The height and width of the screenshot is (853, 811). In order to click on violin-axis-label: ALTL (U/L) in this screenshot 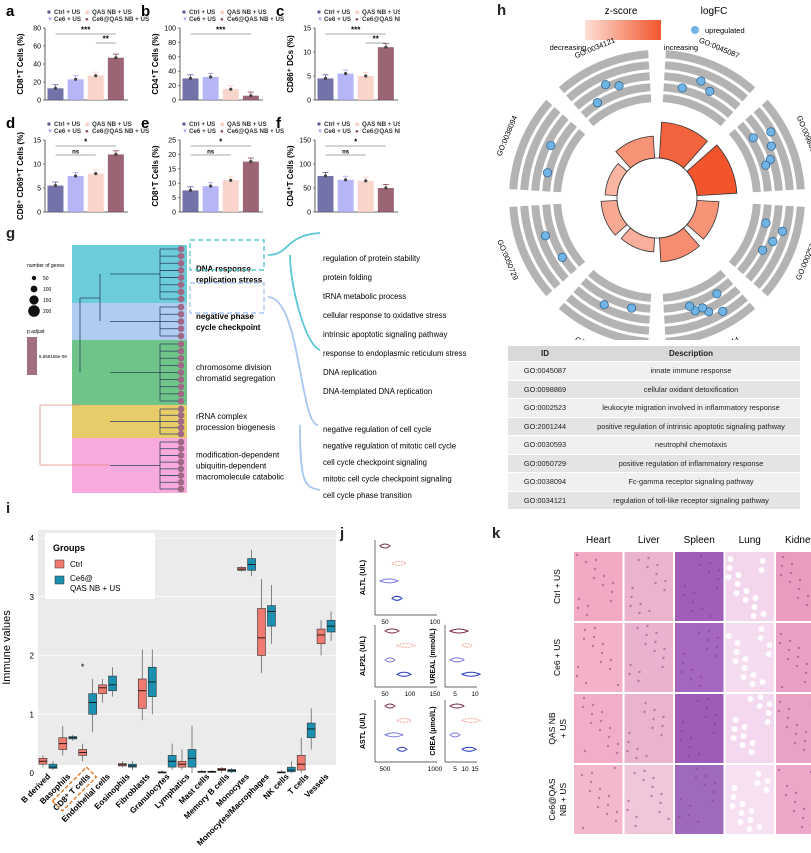, I will do `click(363, 577)`.